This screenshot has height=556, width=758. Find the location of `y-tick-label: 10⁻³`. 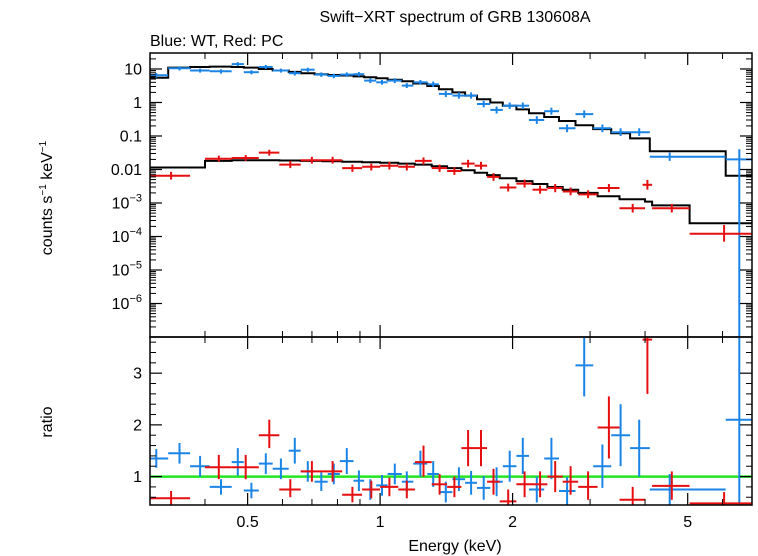

y-tick-label: 10⁻³ is located at coordinates (127, 202).